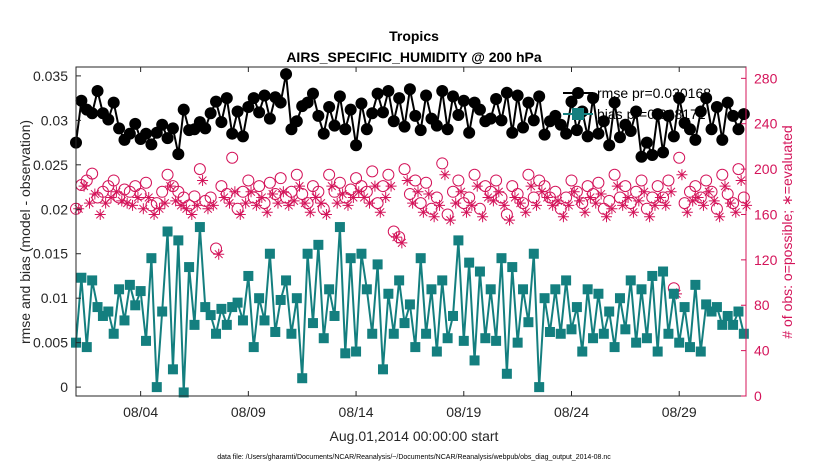  What do you see at coordinates (571, 412) in the screenshot?
I see `x-tick-label: 08/24` at bounding box center [571, 412].